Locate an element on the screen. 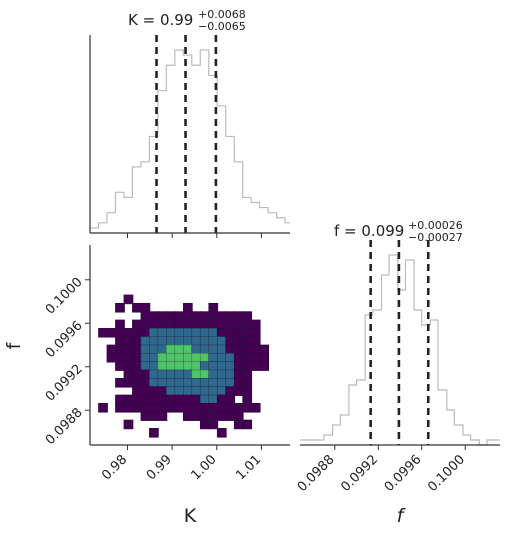 The image size is (509, 534). marginal-k-title-lower: −0.0065 is located at coordinates (222, 26).